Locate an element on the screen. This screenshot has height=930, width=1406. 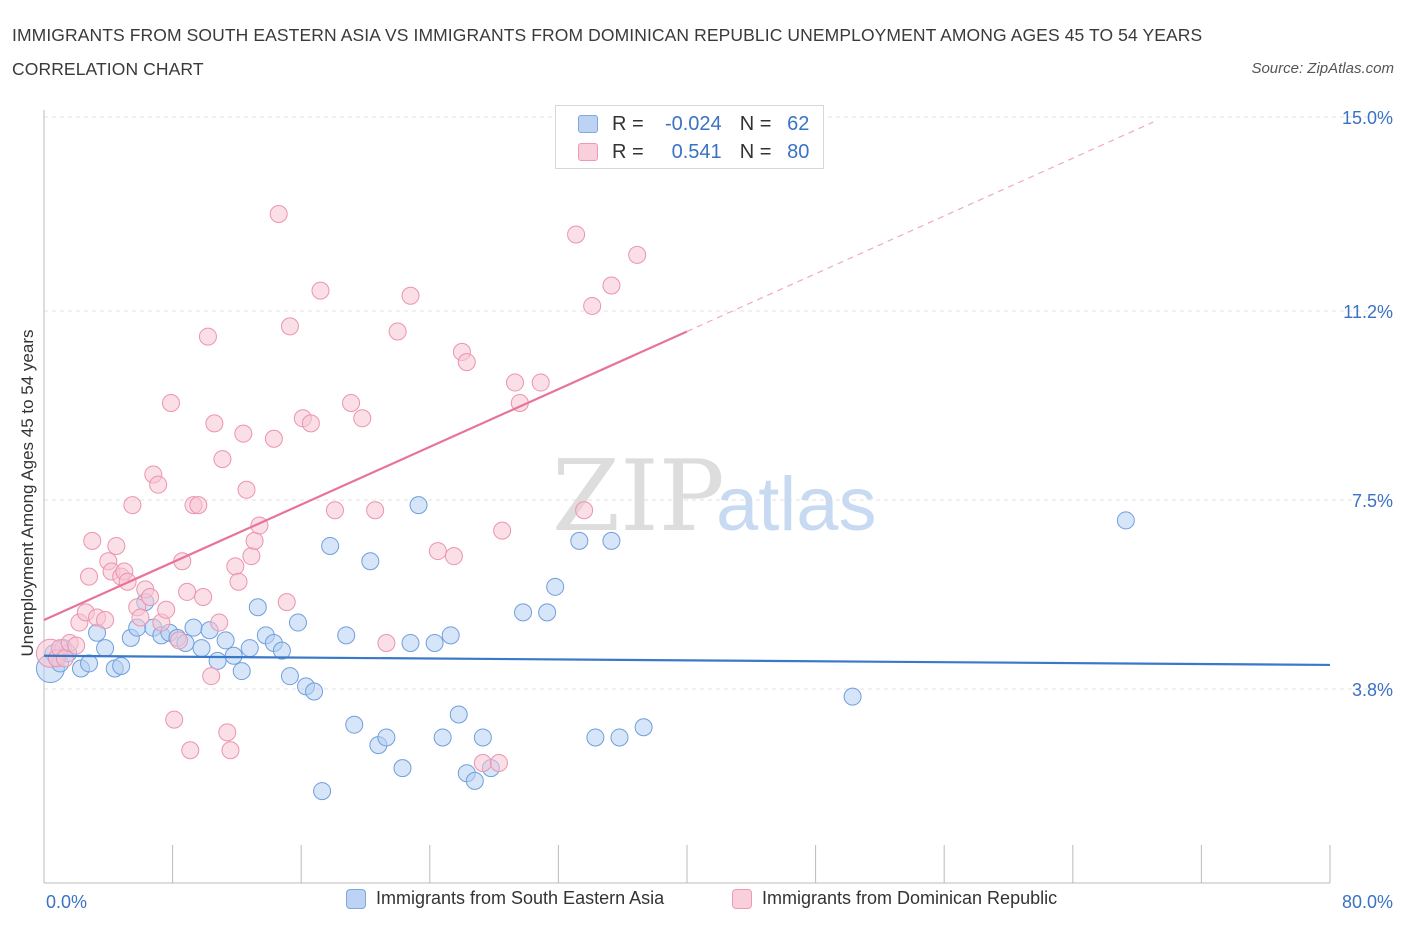
y-tick-label: 7.5% is located at coordinates (1372, 501).